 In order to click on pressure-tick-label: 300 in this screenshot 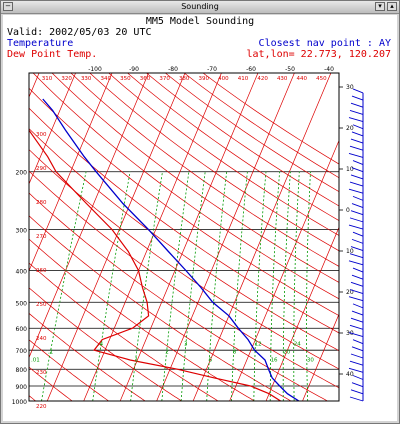, I will do `click(22, 230)`.